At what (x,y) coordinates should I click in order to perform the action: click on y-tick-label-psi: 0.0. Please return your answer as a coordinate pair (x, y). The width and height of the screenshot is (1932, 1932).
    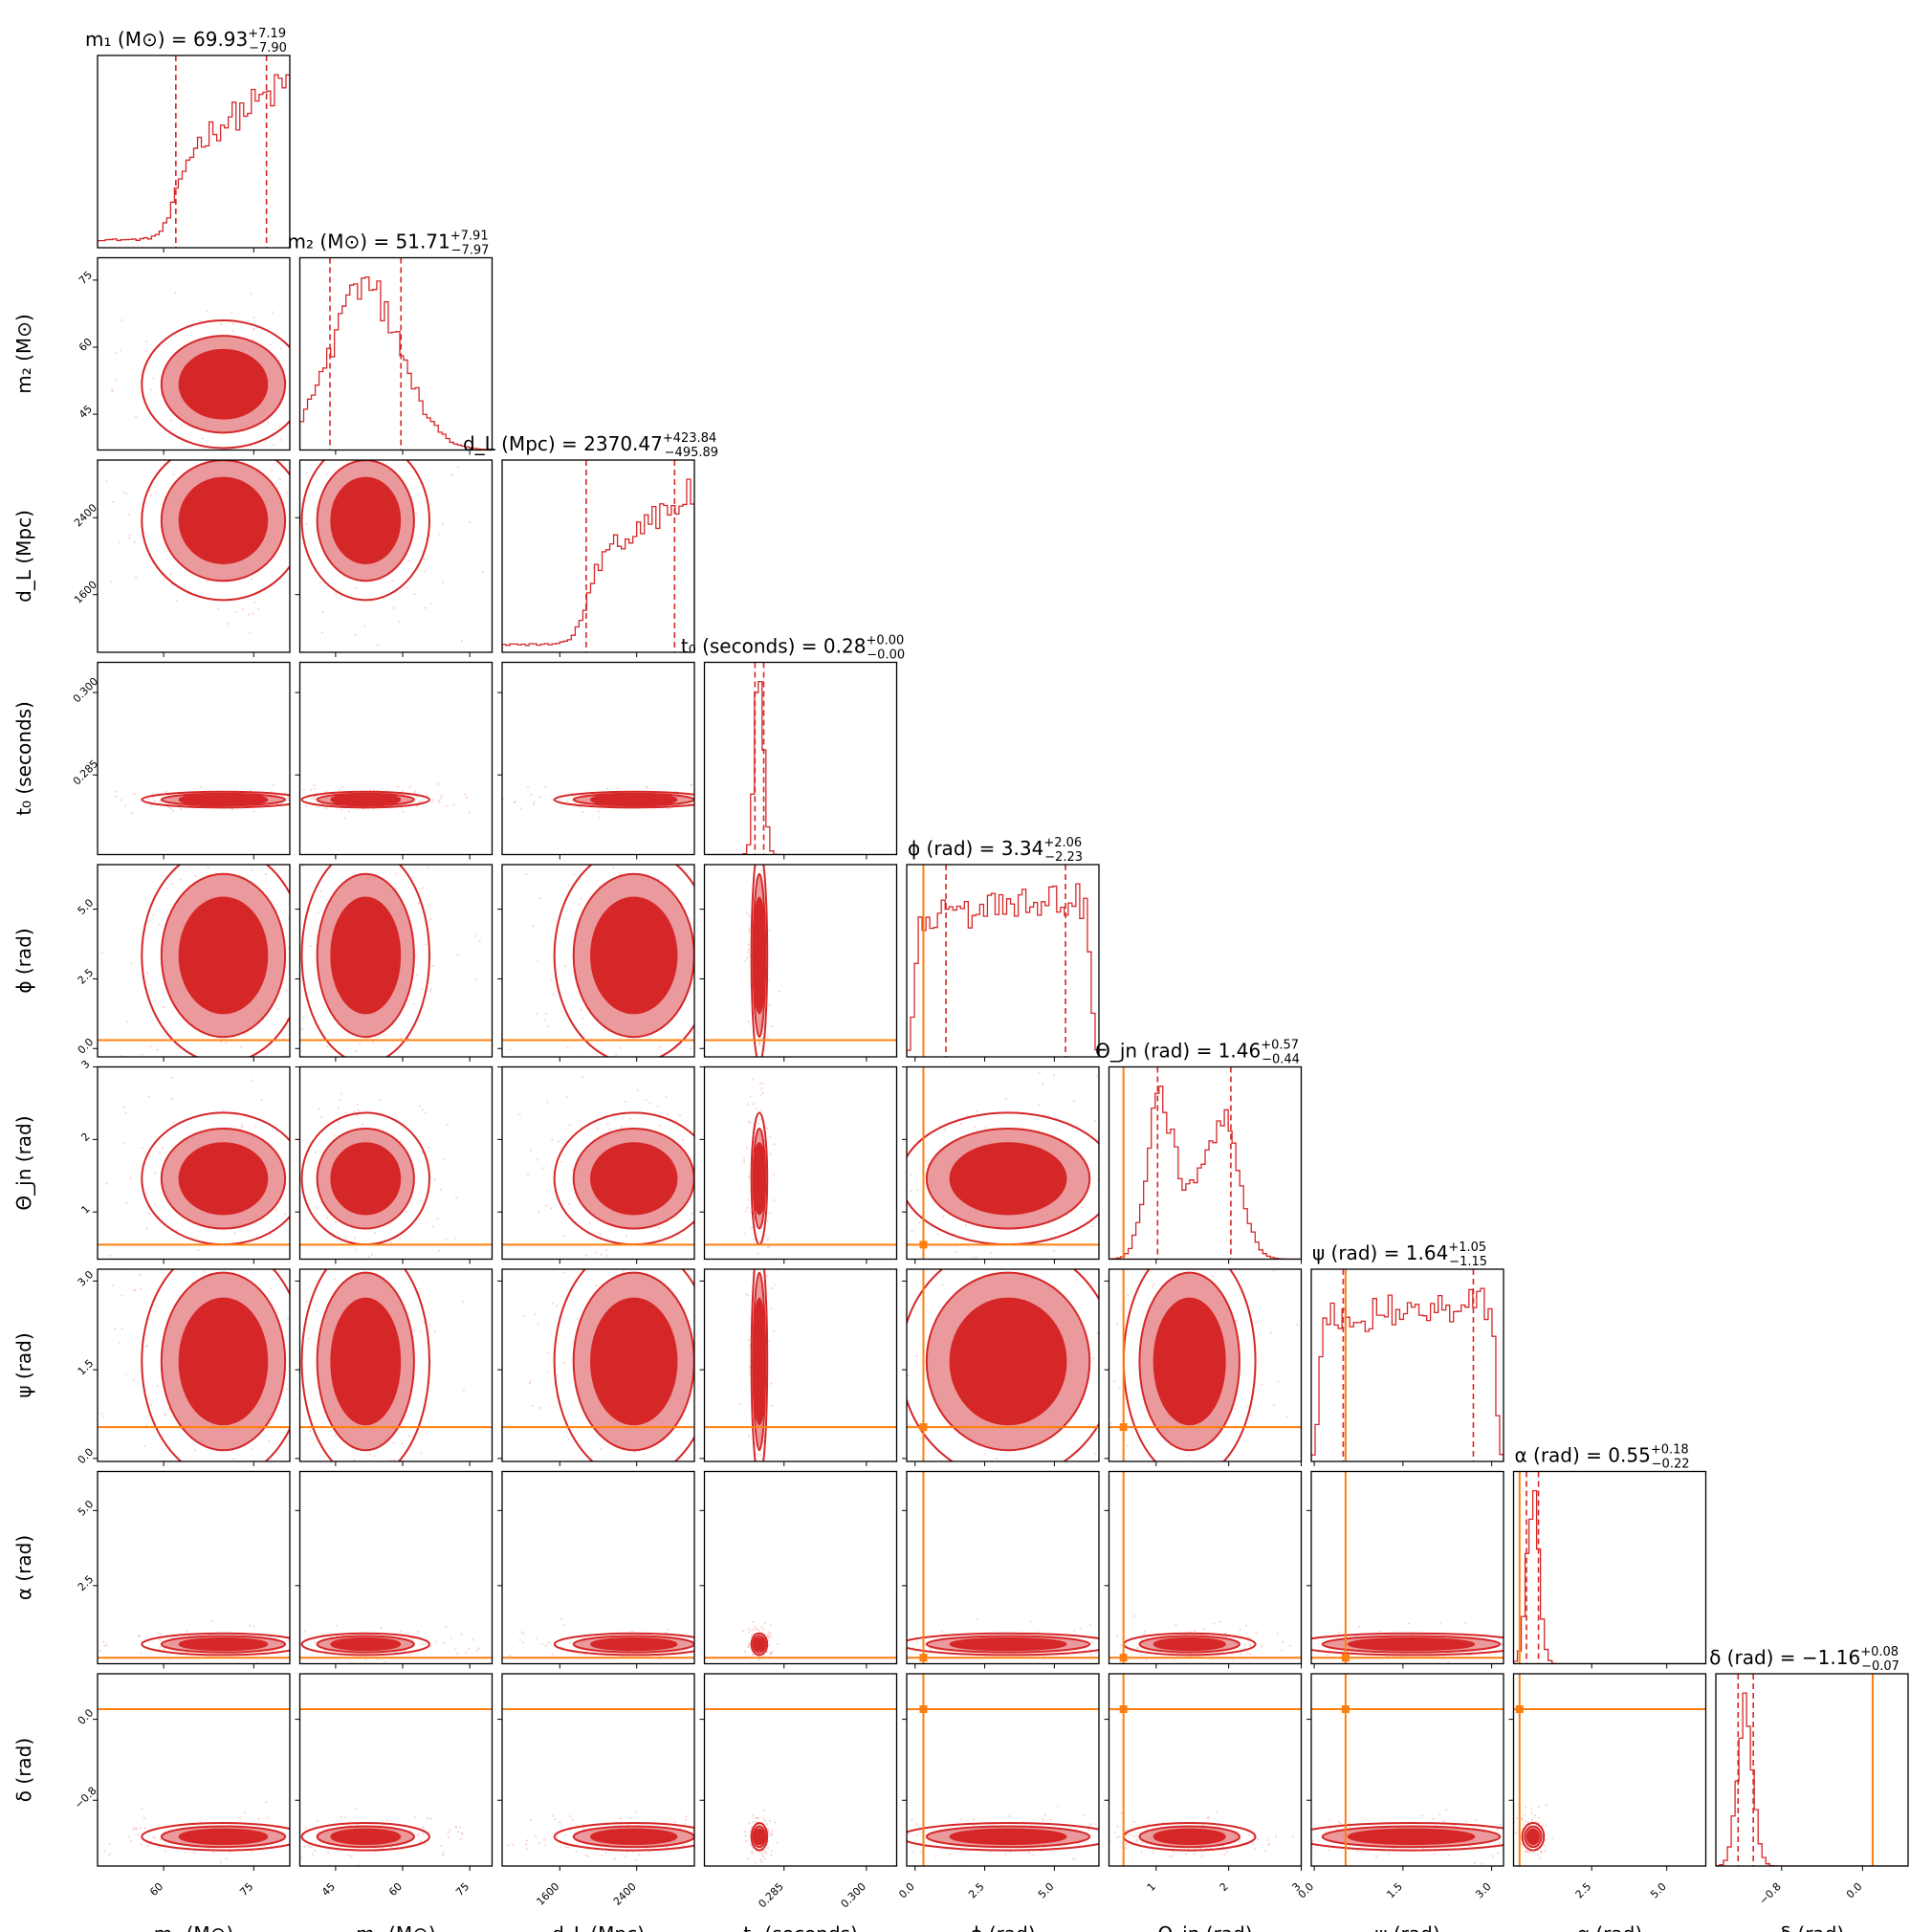
    Looking at the image, I should click on (86, 1456).